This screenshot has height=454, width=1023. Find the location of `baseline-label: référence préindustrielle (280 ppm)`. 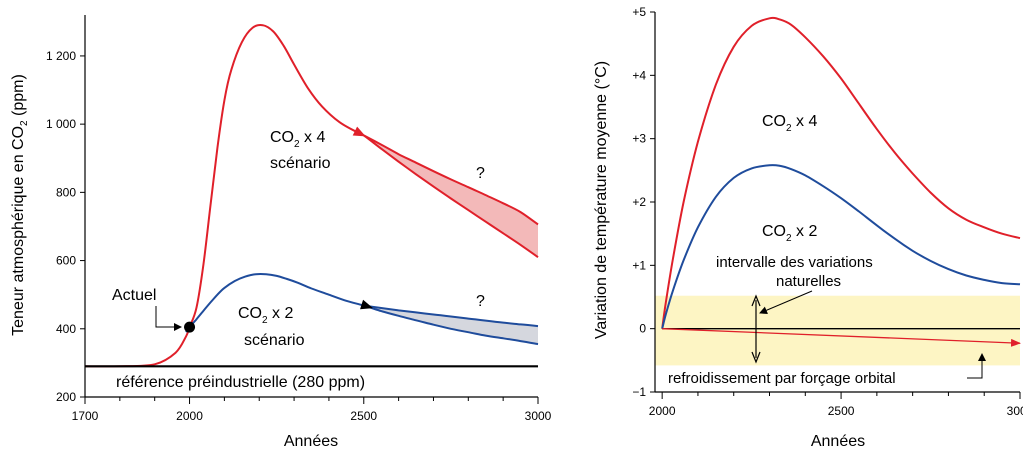

baseline-label: référence préindustrielle (280 ppm) is located at coordinates (240, 382).